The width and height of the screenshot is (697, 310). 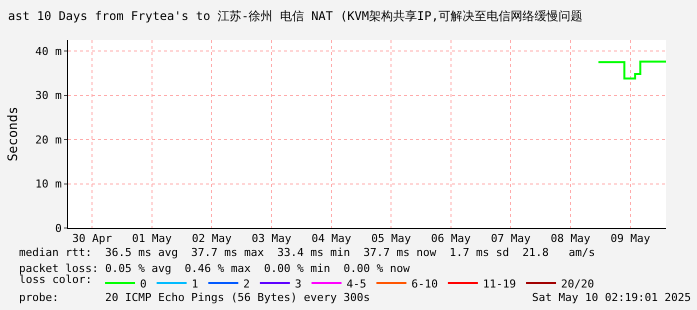 I want to click on x-tick-label: 01 May, so click(x=152, y=239).